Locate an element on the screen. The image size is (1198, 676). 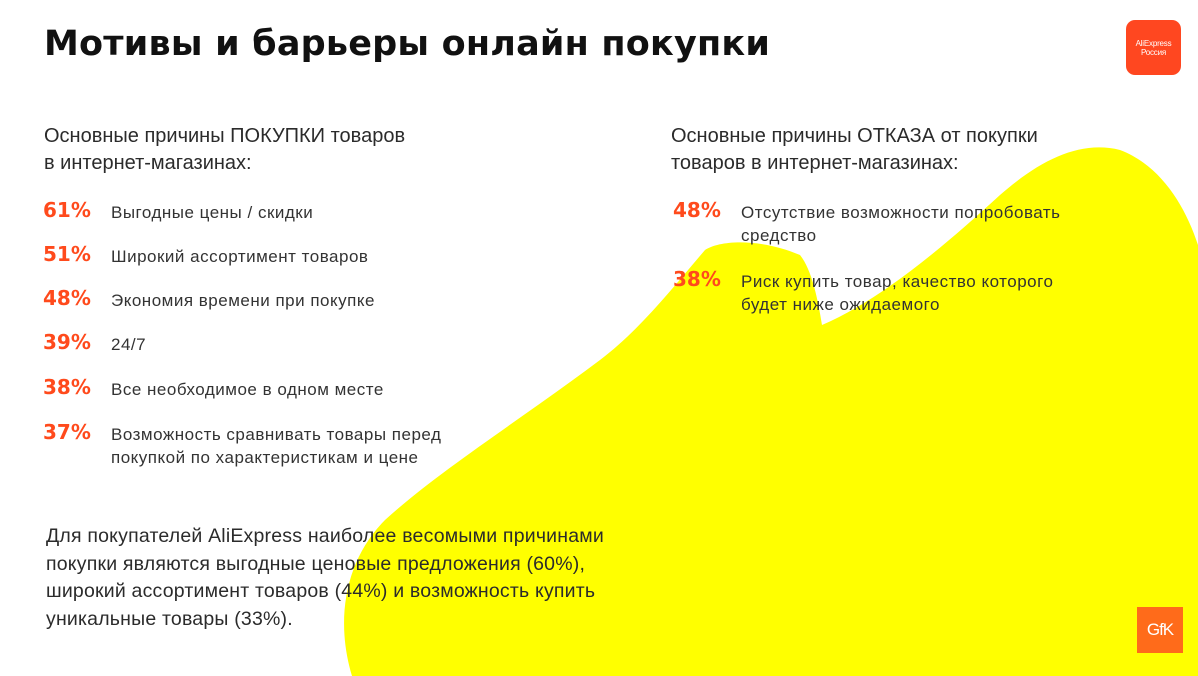
reason-text: 24/7 is located at coordinates (128, 344).